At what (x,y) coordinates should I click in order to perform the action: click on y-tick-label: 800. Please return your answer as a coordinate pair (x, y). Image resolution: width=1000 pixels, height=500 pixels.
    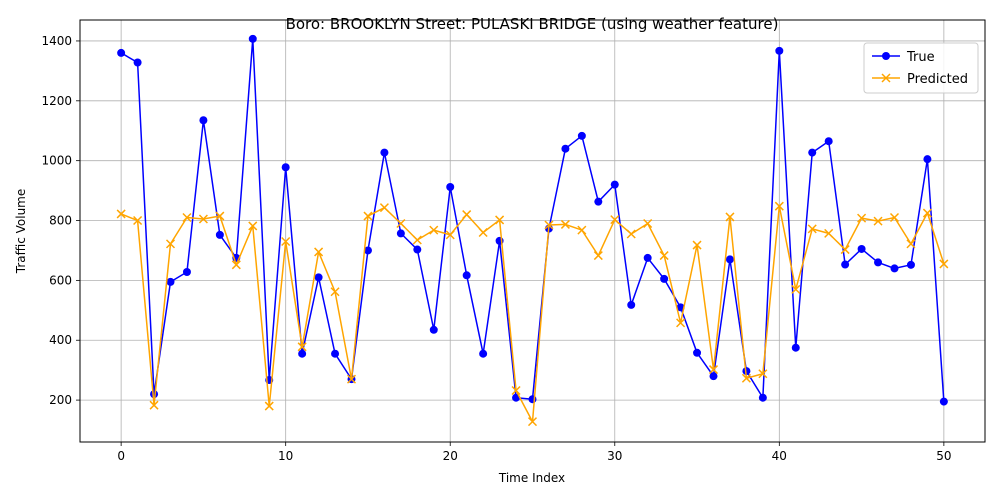
    Looking at the image, I should click on (60, 221).